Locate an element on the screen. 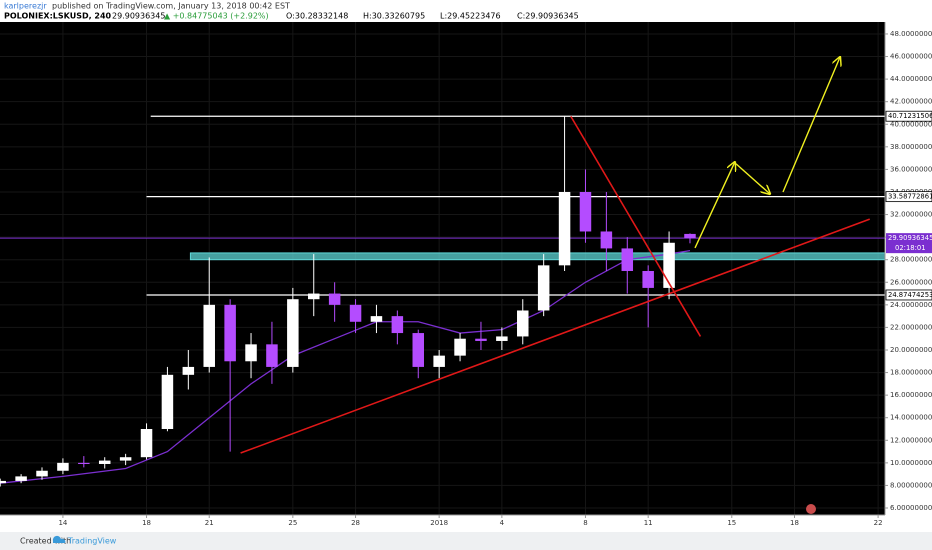  y-tick-label: 46.00000000 is located at coordinates (911, 57).